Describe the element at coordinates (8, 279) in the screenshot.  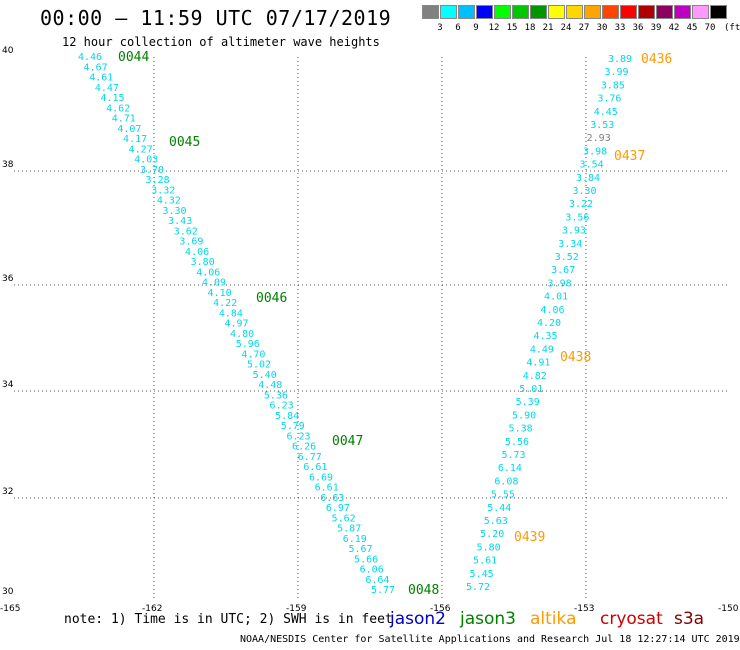
I see `lat-tick-label: 36` at that location.